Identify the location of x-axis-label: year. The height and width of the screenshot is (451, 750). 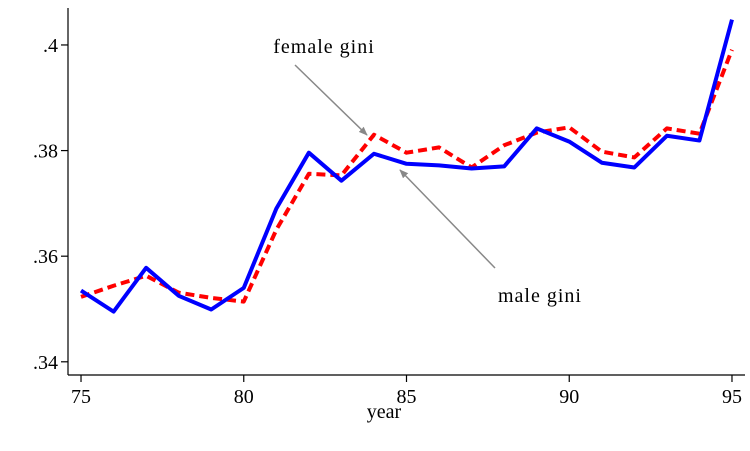
(384, 412).